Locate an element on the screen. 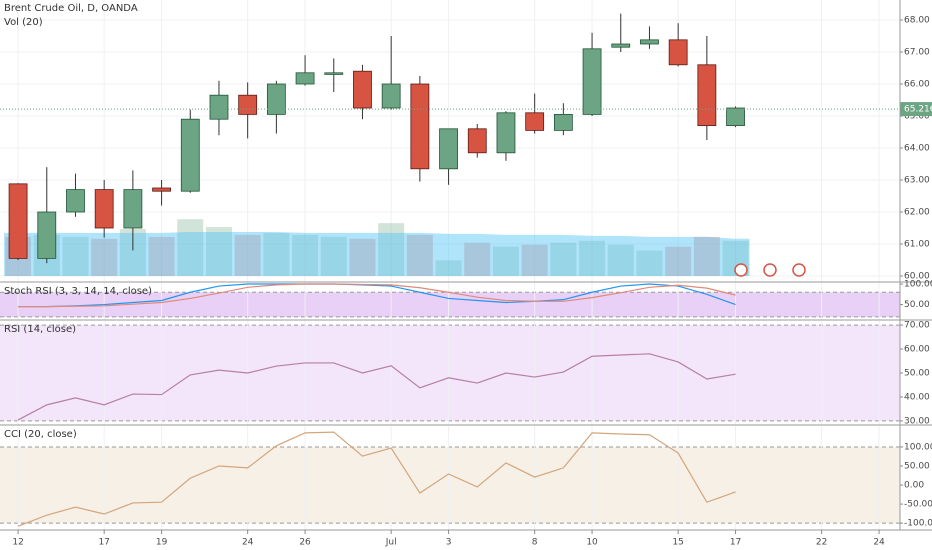  y-tick-label: 70.00 is located at coordinates (917, 326).